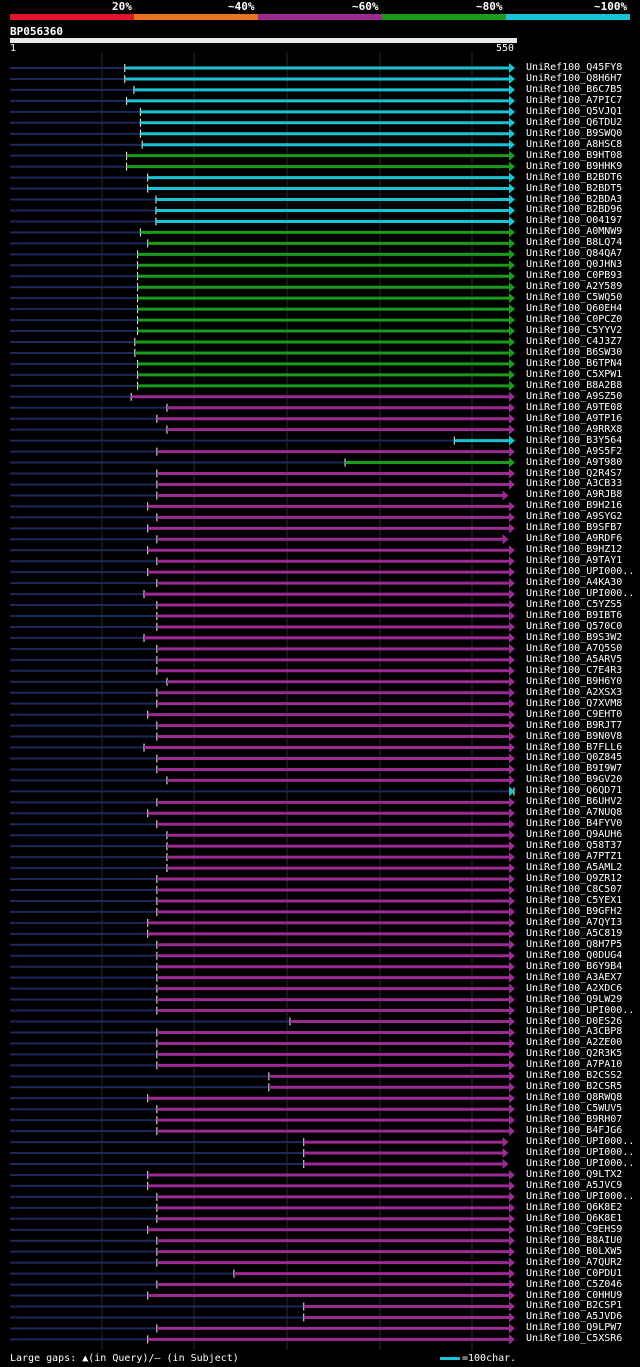 This screenshot has height=1367, width=640. What do you see at coordinates (574, 1032) in the screenshot?
I see `hit-label: UniRef100_A3CBP8` at bounding box center [574, 1032].